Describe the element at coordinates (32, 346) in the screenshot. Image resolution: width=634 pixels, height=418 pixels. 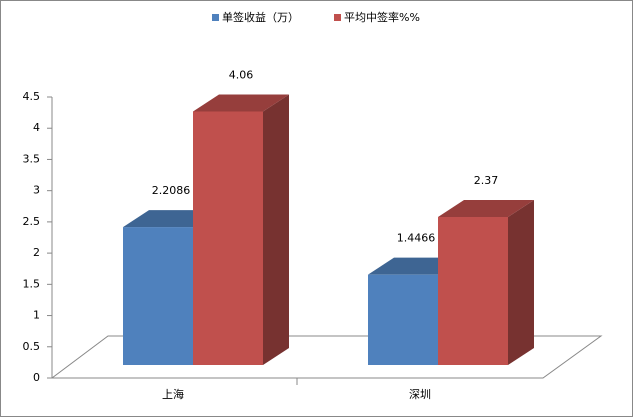
I see `y-tick-label: 0.5` at that location.